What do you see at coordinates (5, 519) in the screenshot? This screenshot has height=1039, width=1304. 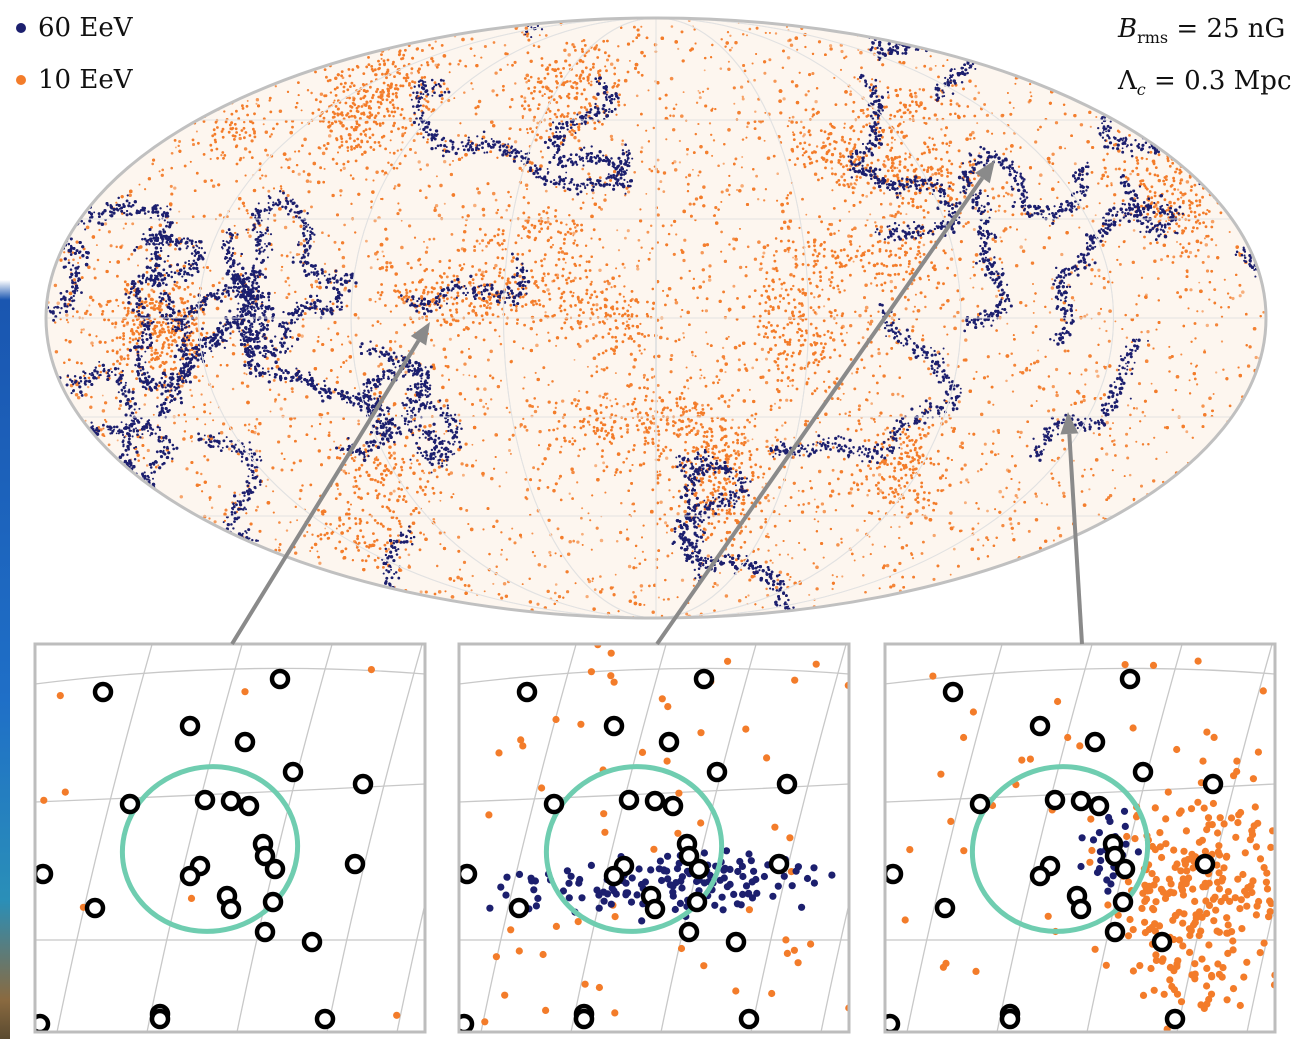 I see `background-strip` at bounding box center [5, 519].